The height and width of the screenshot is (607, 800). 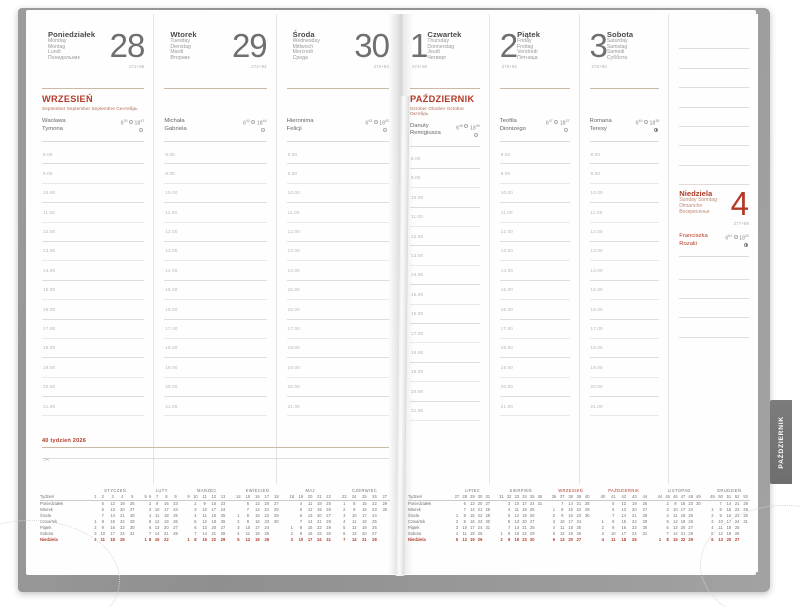 I want to click on year-calendar-cell: 49, so click(x=712, y=497).